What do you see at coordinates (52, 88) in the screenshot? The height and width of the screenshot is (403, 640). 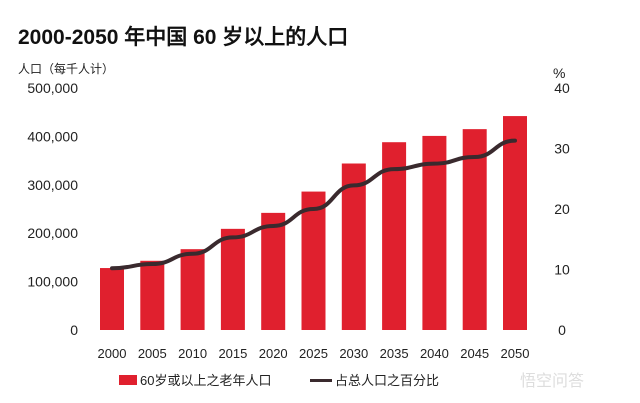 I see `y-tick-label: 500,000` at bounding box center [52, 88].